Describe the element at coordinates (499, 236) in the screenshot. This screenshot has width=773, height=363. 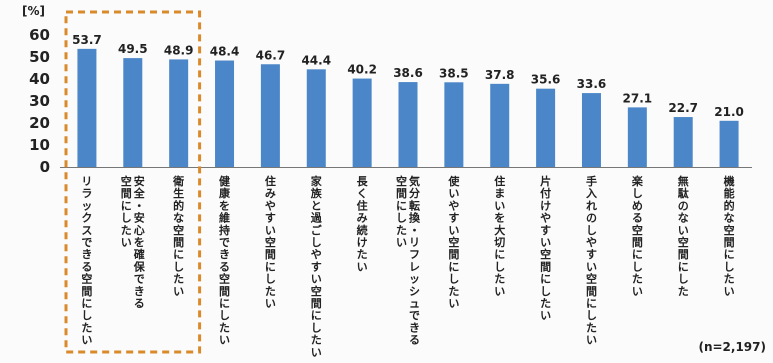
I see `category-label: 住まいを大切にしたい` at that location.